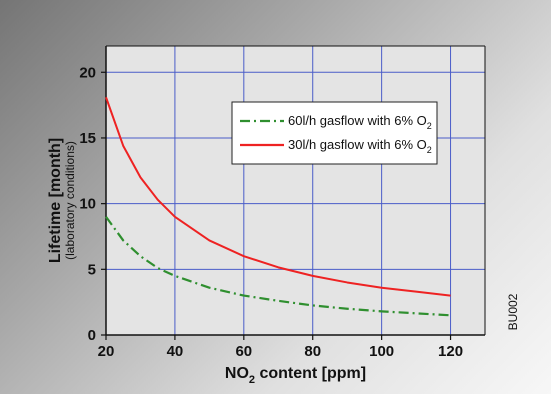 The image size is (551, 394). I want to click on x-axis-title: NO2 content [ppm], so click(295, 375).